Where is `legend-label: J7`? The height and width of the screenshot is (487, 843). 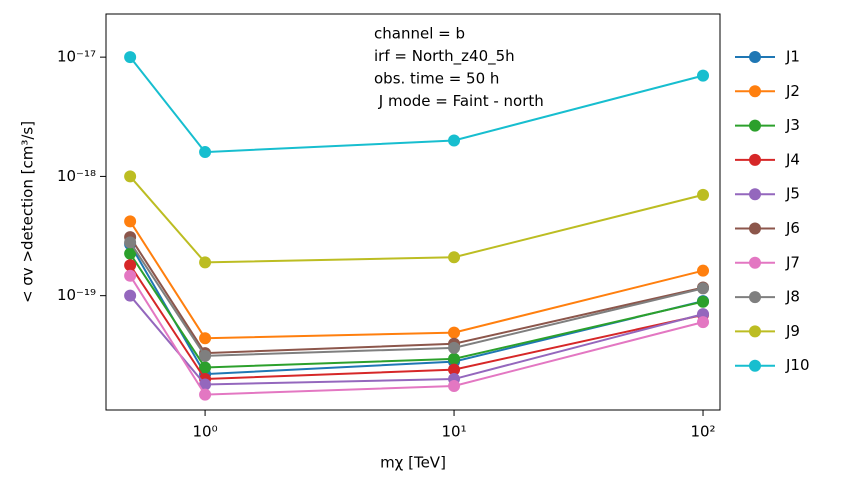 legend-label: J7 is located at coordinates (792, 262).